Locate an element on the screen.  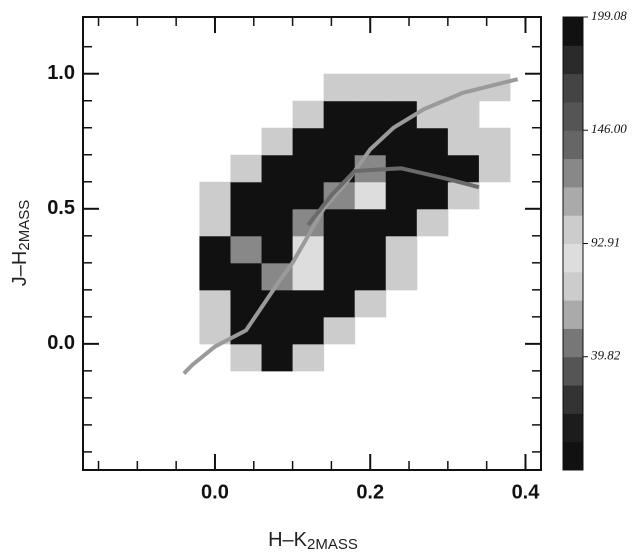
y-label-sub: 2MASS is located at coordinates (24, 225).